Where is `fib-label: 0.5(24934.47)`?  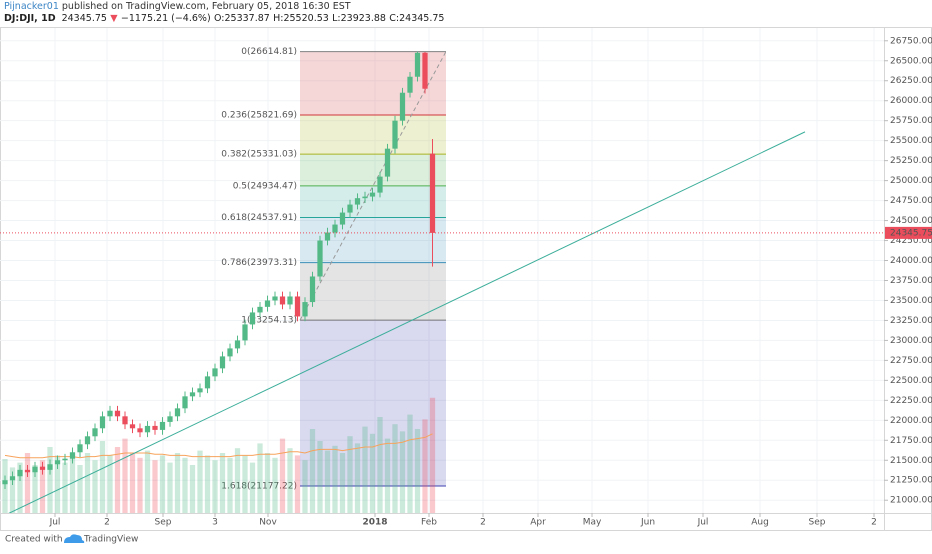 fib-label: 0.5(24934.47) is located at coordinates (265, 186).